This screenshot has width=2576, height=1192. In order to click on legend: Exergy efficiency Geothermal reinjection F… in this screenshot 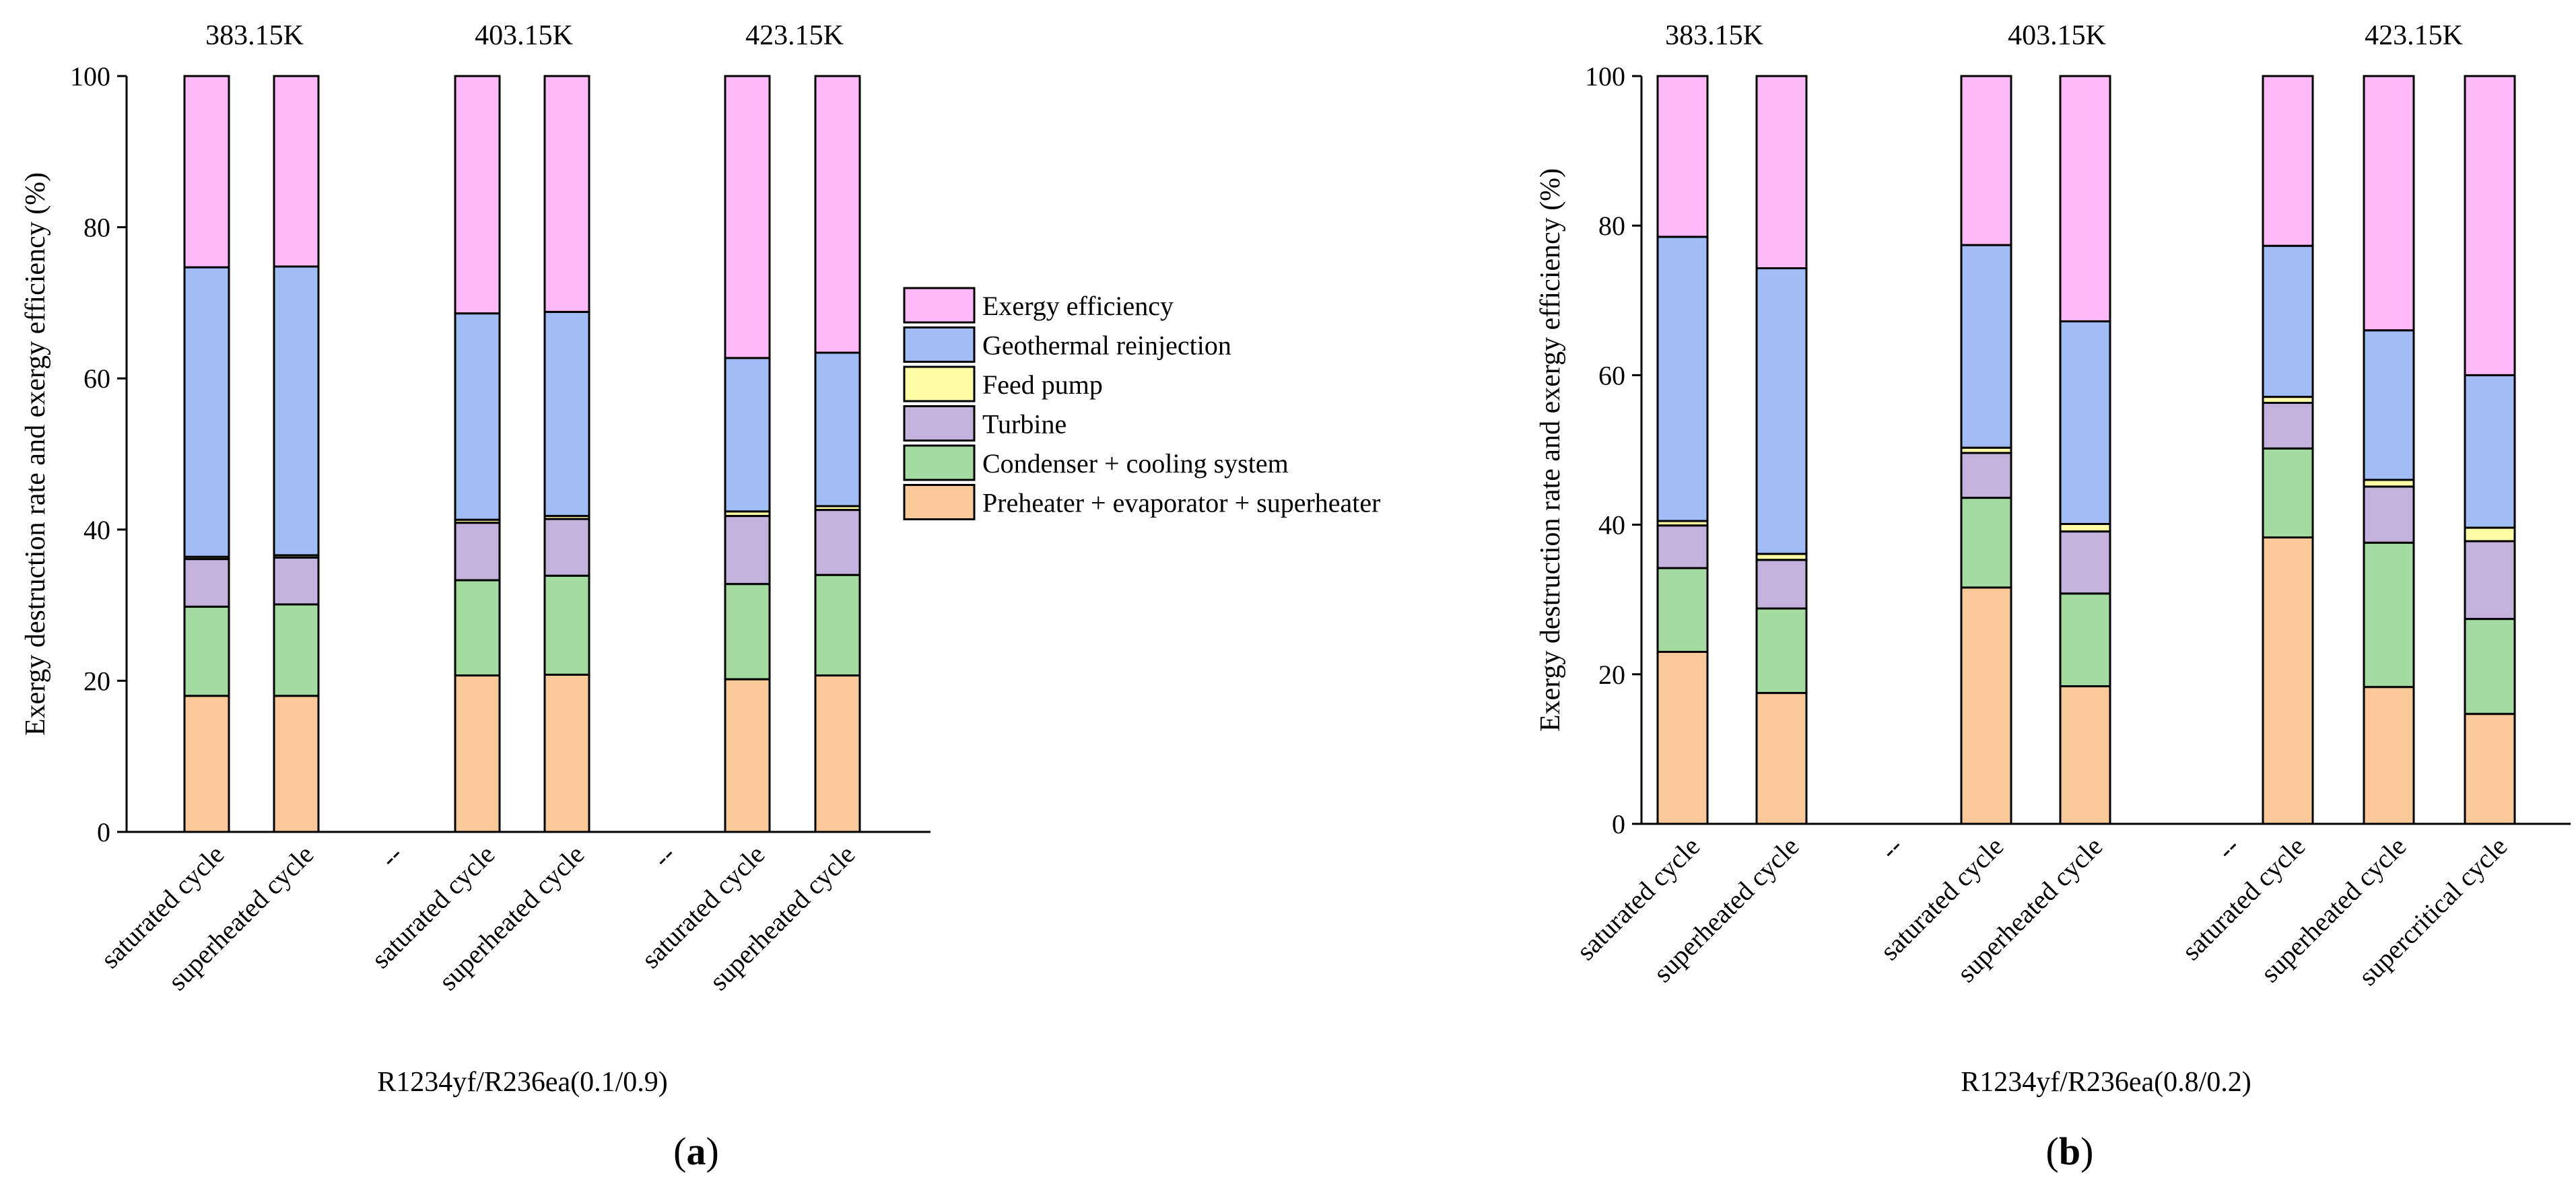, I will do `click(1141, 403)`.